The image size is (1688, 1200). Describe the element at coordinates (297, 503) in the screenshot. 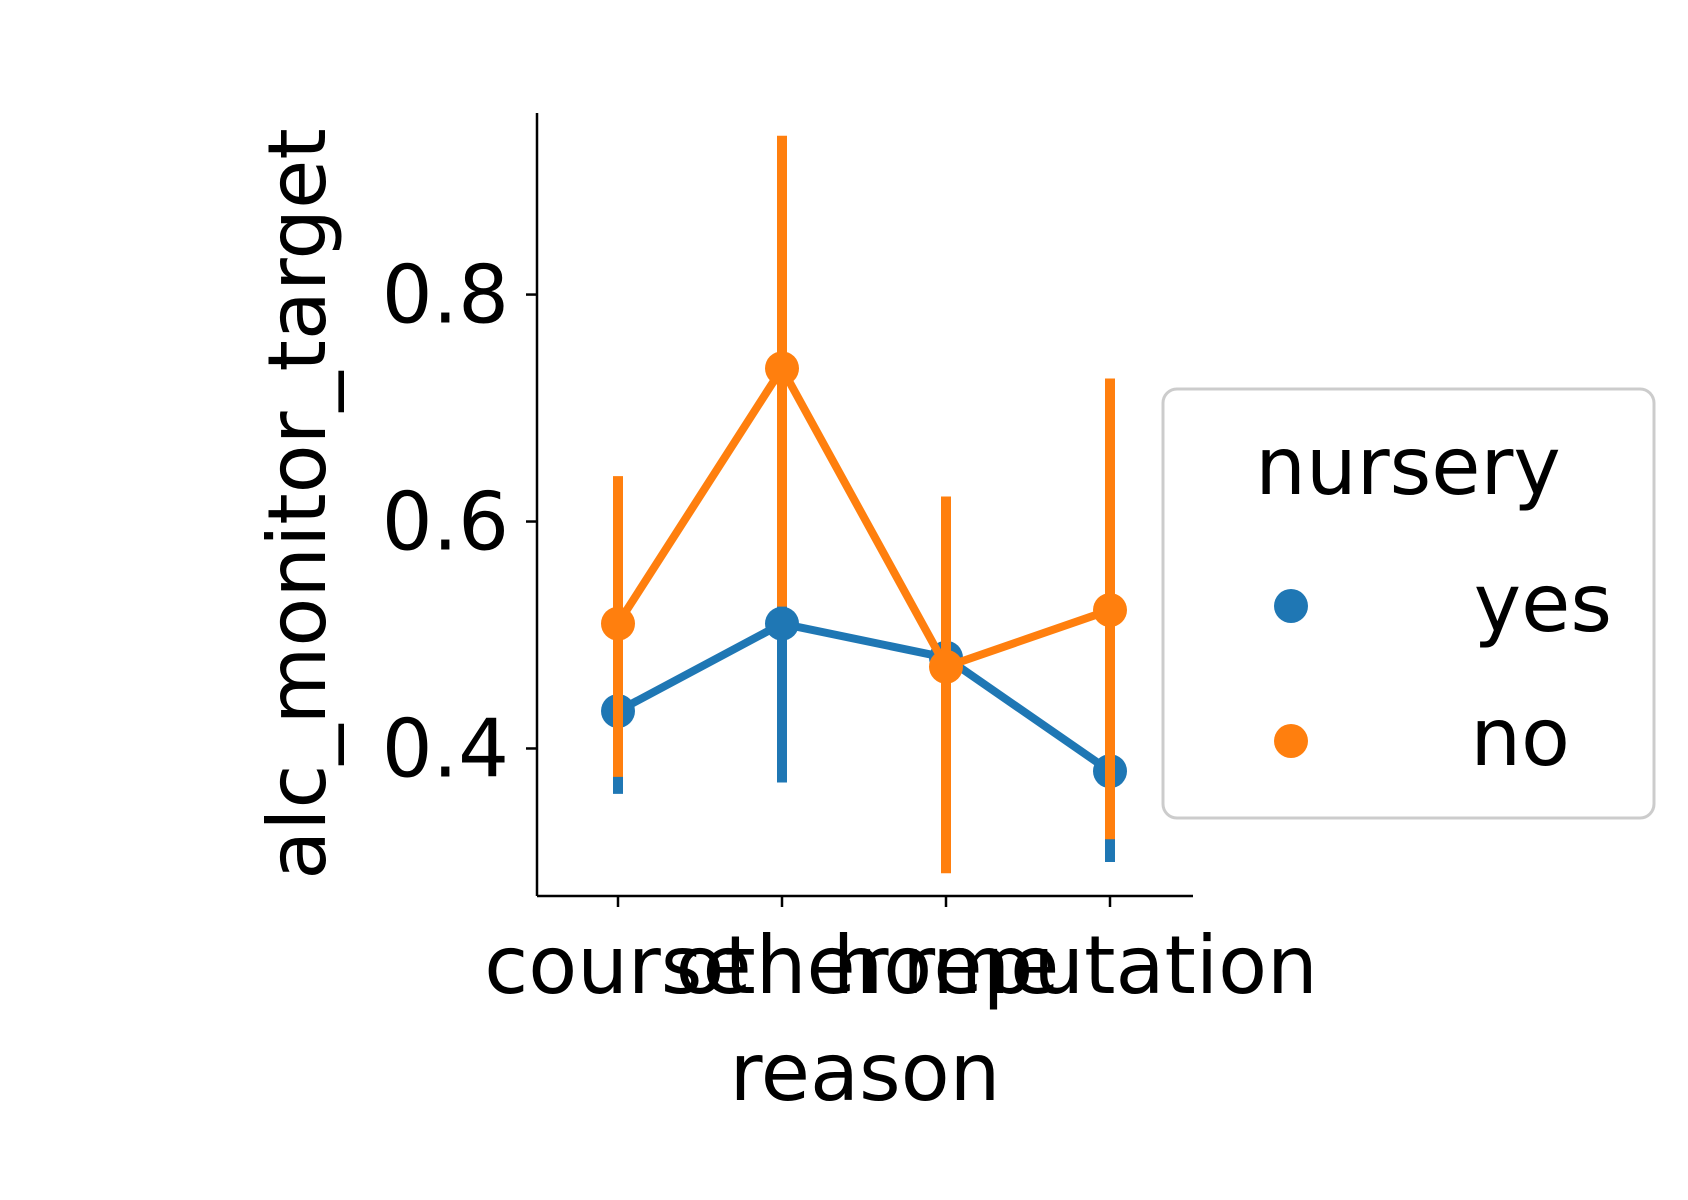

I see `y-axis-label: alc_monitor_target` at that location.